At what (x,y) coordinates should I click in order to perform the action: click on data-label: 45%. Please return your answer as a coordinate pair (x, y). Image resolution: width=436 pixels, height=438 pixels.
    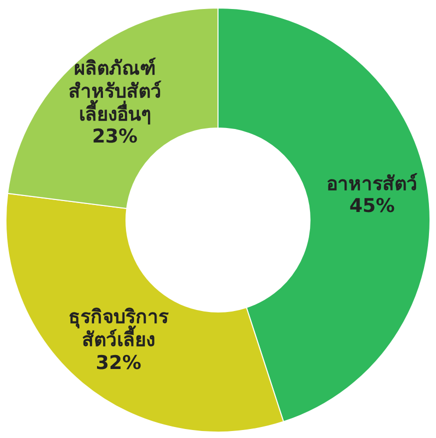
    Looking at the image, I should click on (372, 207).